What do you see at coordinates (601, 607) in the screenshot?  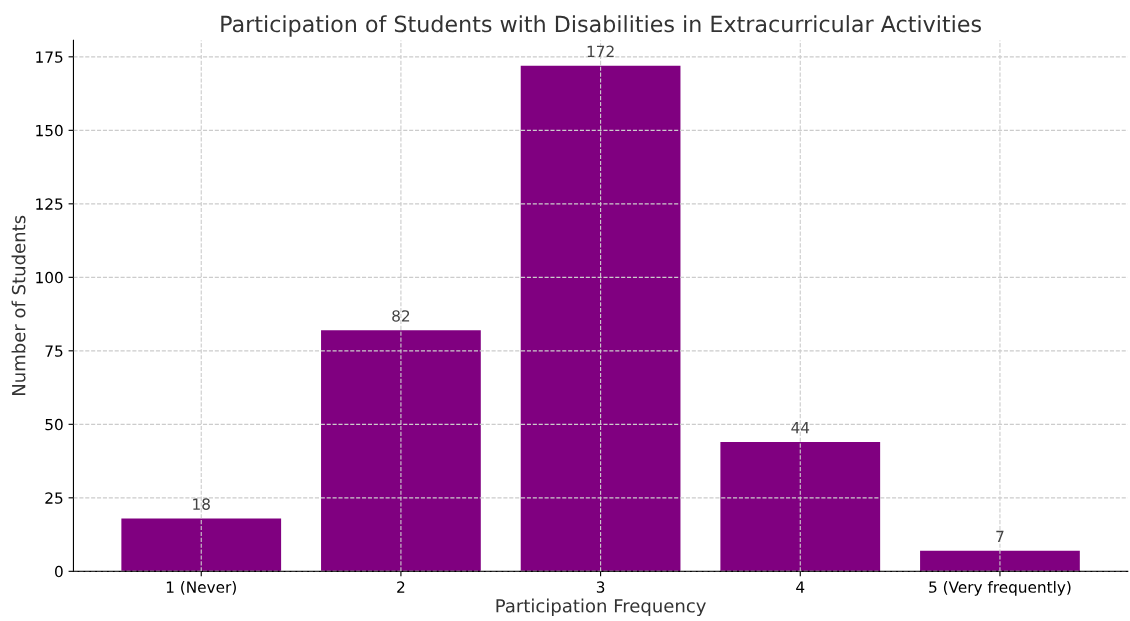 I see `x-axis-title: Participation Frequency` at bounding box center [601, 607].